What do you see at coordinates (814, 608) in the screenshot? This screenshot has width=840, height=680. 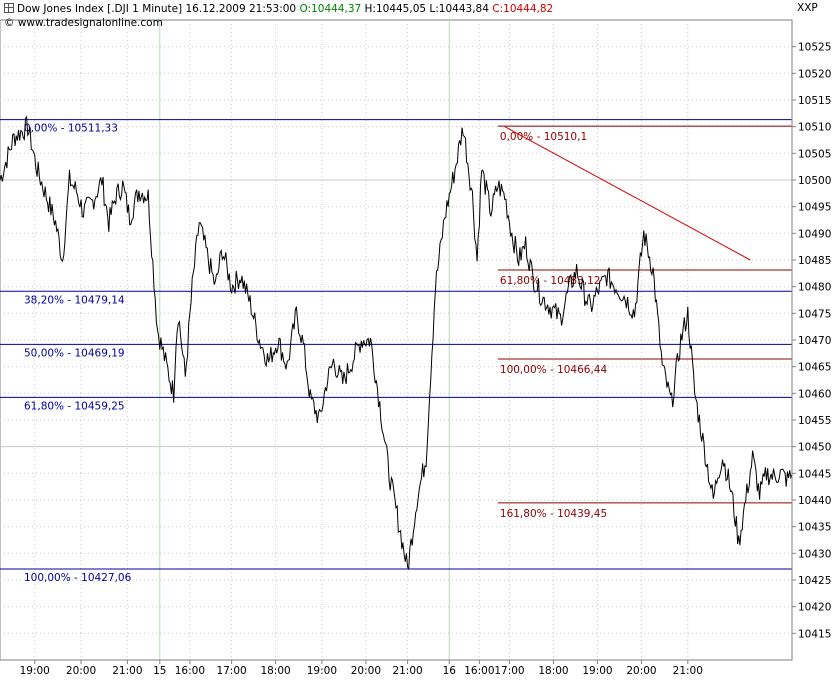 I see `y-tick-label: 10420` at bounding box center [814, 608].